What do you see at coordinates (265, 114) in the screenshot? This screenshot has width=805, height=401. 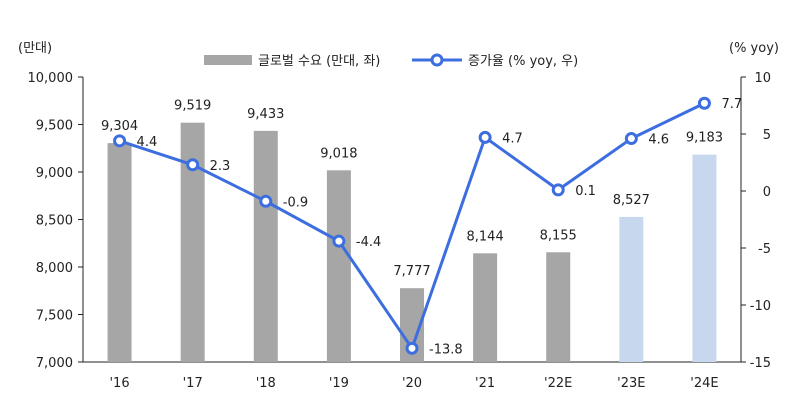 I see `bar-value-label: 9,433` at bounding box center [265, 114].